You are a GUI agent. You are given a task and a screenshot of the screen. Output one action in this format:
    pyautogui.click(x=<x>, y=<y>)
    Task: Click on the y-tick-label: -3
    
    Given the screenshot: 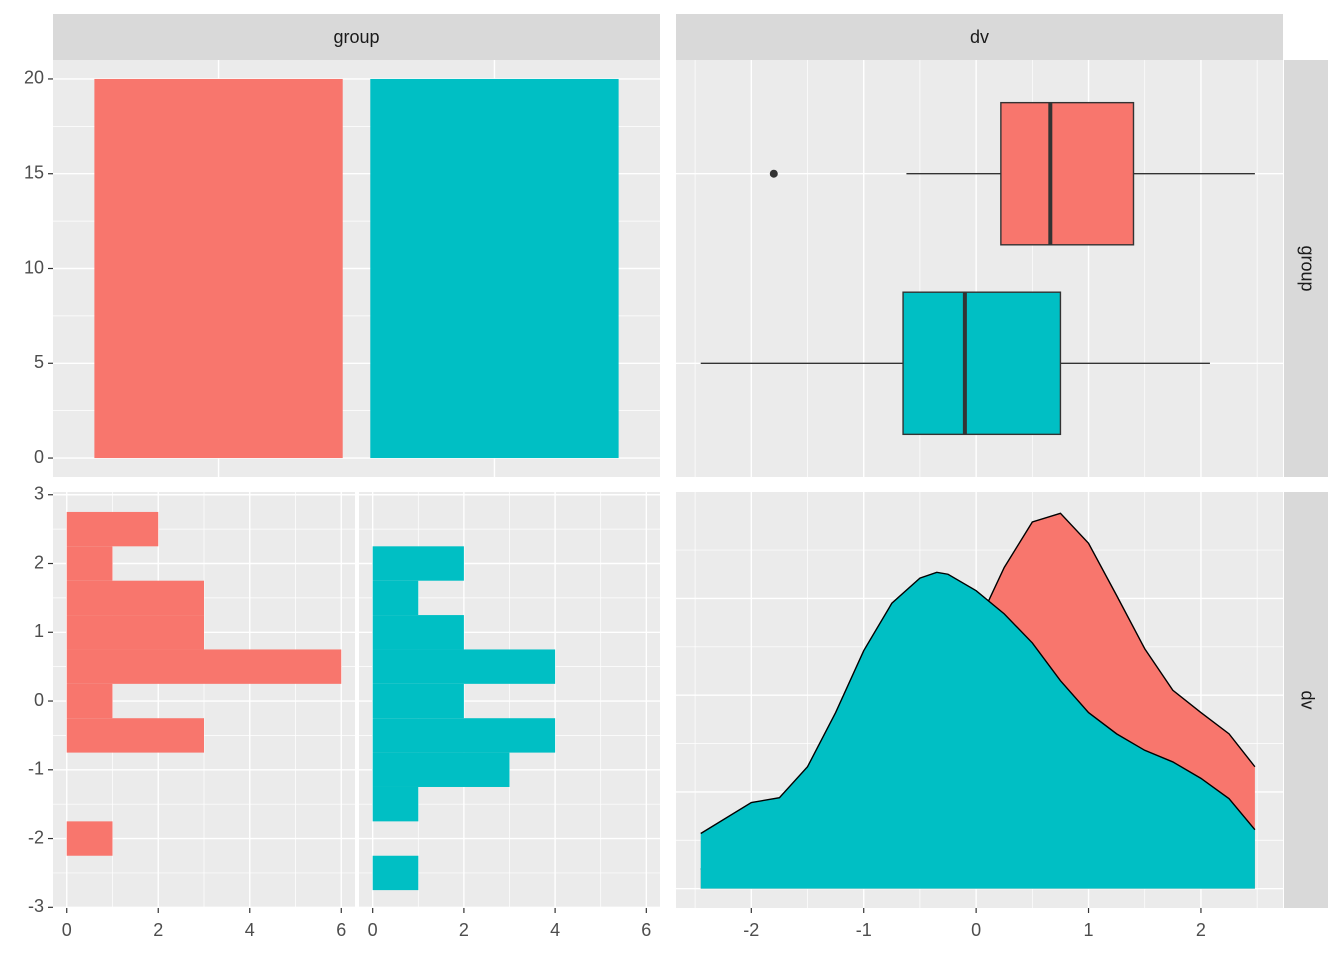 What is the action you would take?
    pyautogui.click(x=36, y=906)
    